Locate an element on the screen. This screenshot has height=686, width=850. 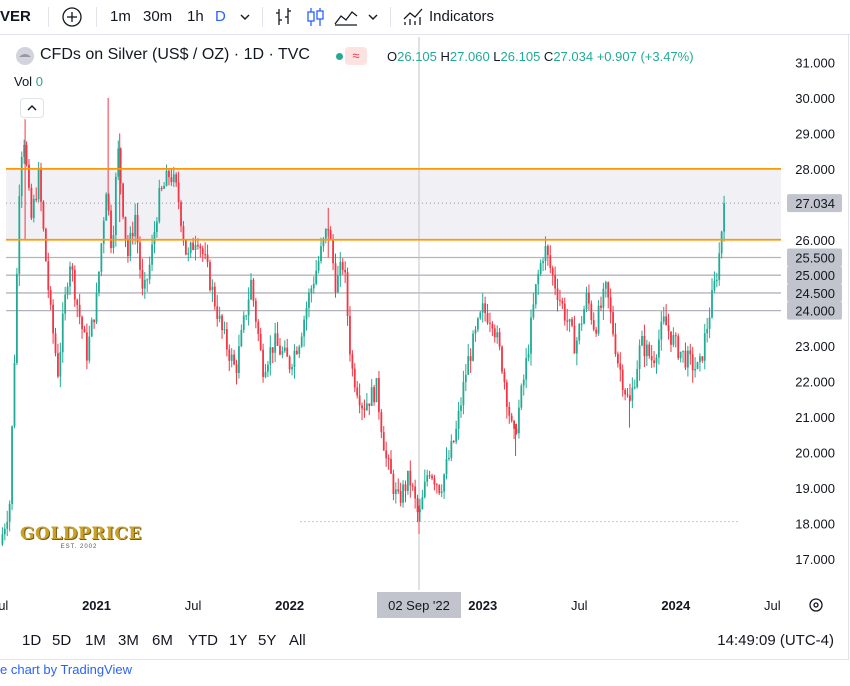
logo-text: GOLDPRICE is located at coordinates (81, 534).